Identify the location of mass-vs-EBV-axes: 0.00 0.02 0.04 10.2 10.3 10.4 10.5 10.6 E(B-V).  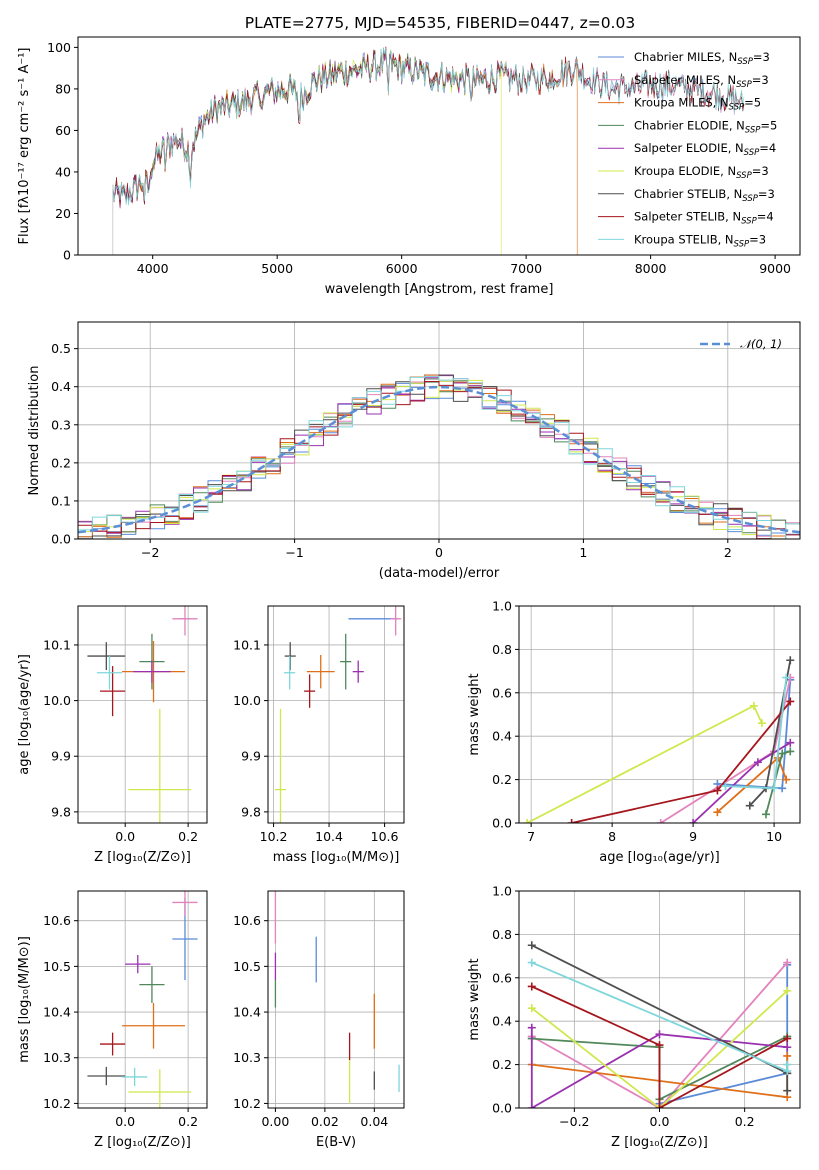
(318, 1020).